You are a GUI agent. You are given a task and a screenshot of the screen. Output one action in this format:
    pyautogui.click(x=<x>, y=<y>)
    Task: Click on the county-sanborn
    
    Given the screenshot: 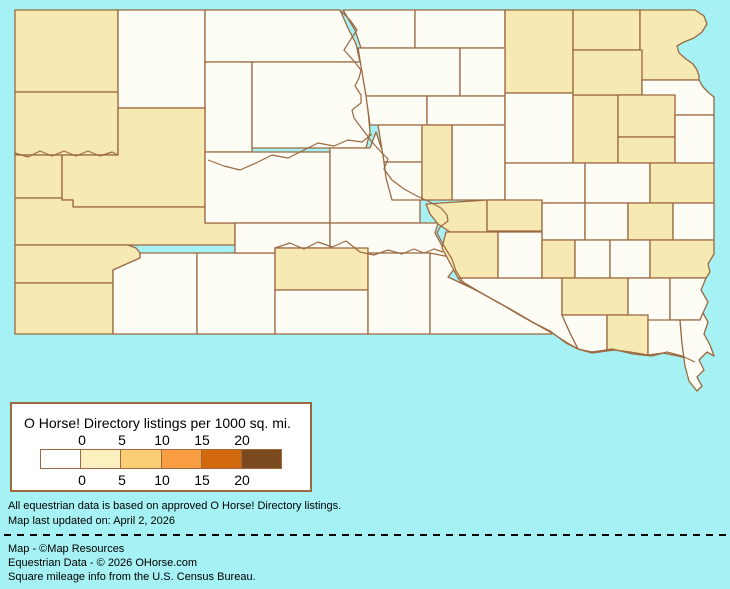 What is the action you would take?
    pyautogui.click(x=606, y=221)
    